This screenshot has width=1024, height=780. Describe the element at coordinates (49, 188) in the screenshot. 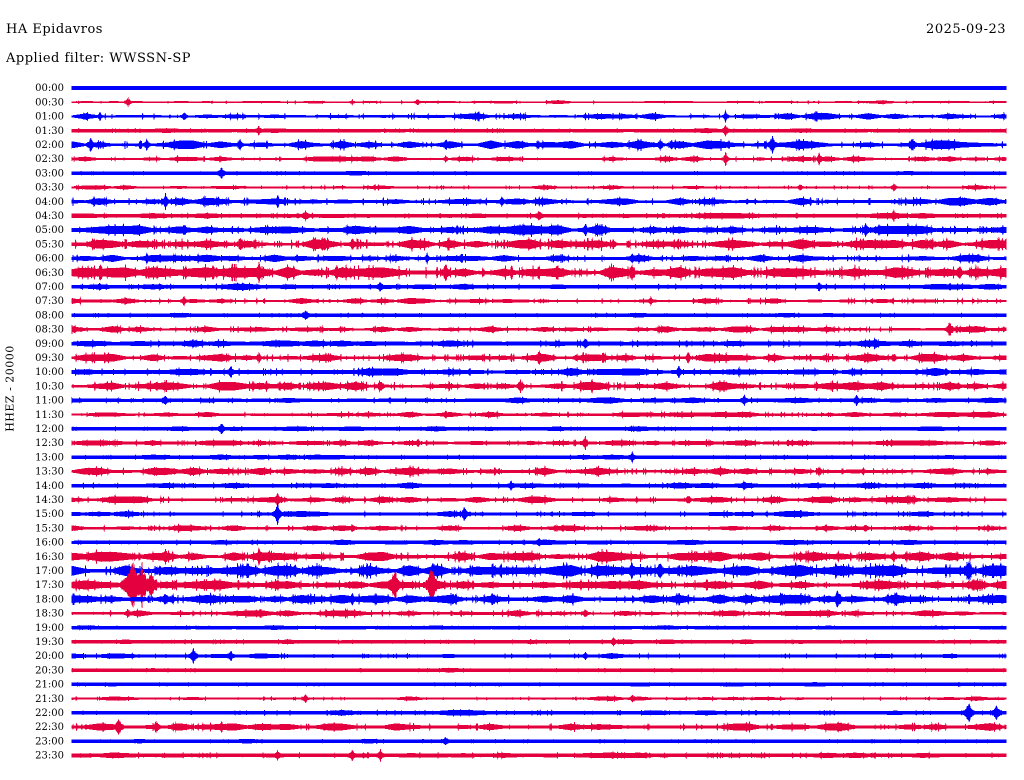

I see `time-tick-label: 03:30` at that location.